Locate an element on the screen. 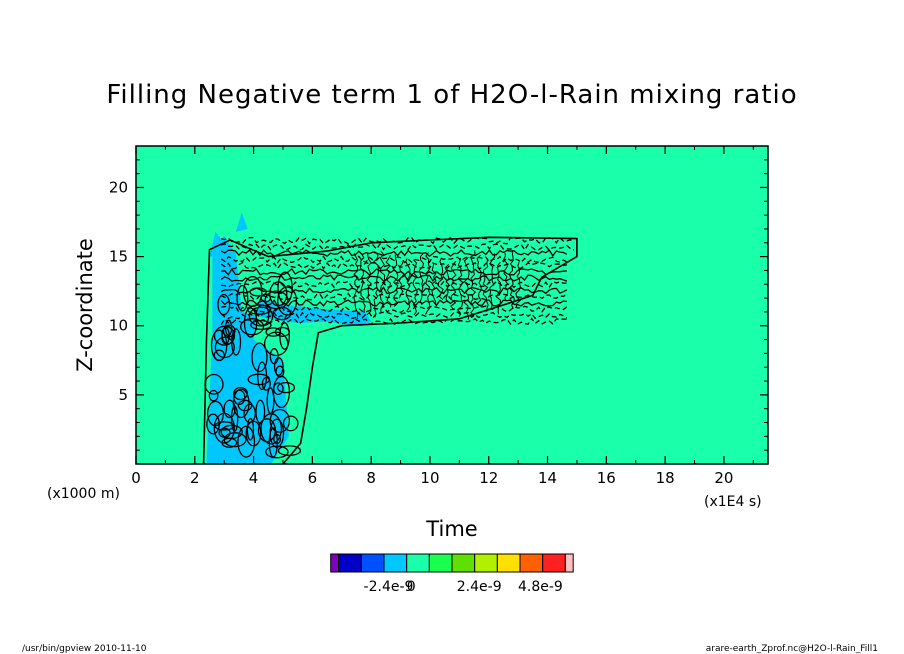 The image size is (904, 654). x-tick-label: 10 is located at coordinates (429, 478).